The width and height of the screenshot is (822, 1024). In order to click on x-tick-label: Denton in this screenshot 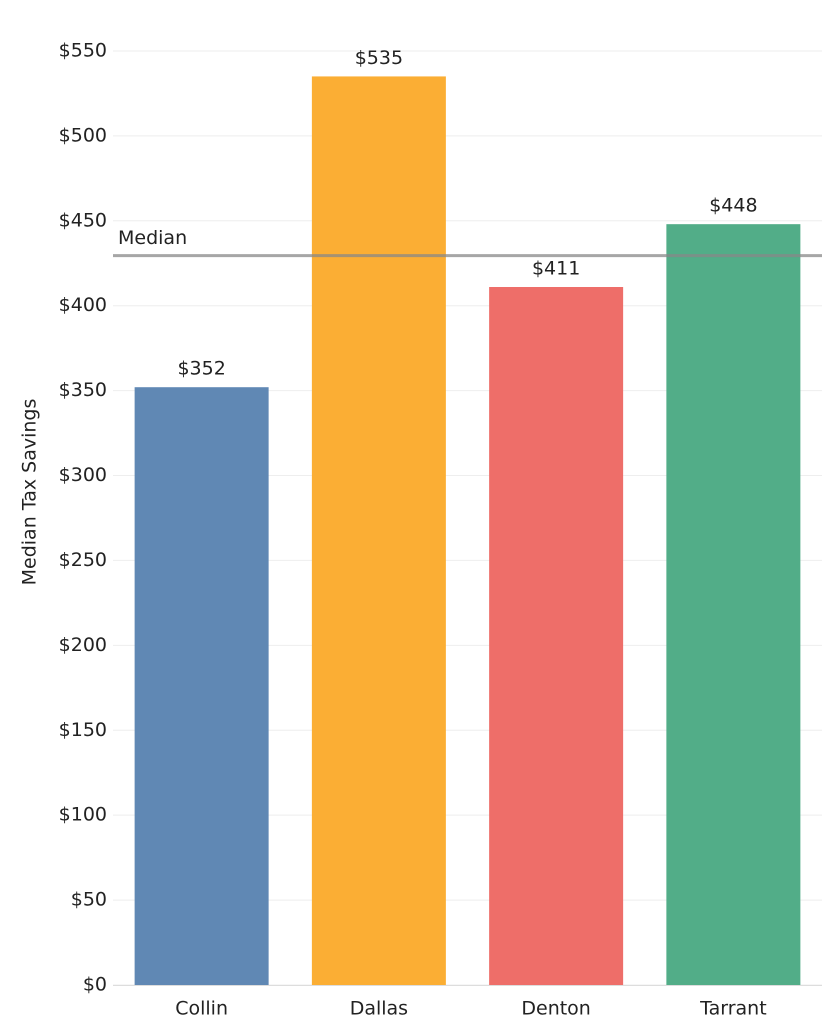, I will do `click(555, 1009)`.